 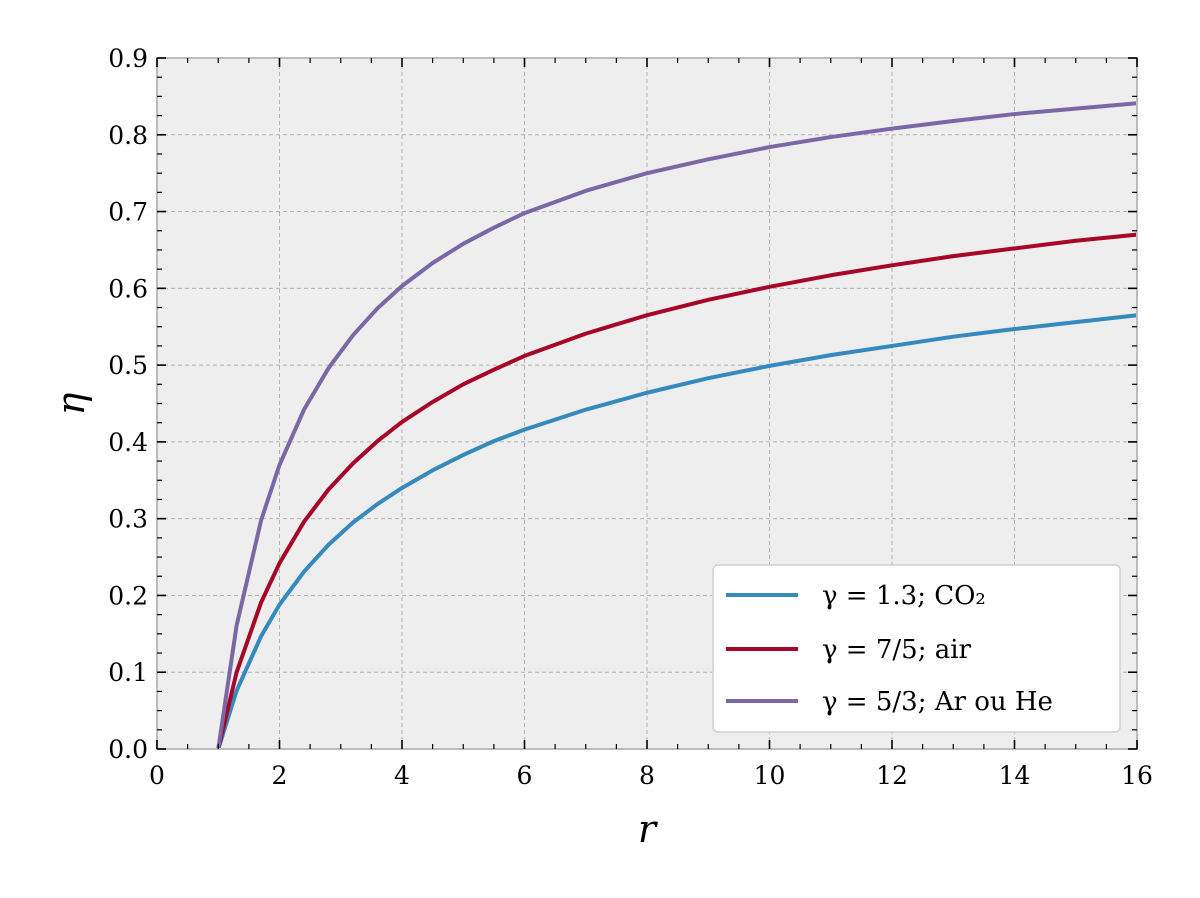 What do you see at coordinates (402, 775) in the screenshot?
I see `x-tick-label: 4` at bounding box center [402, 775].